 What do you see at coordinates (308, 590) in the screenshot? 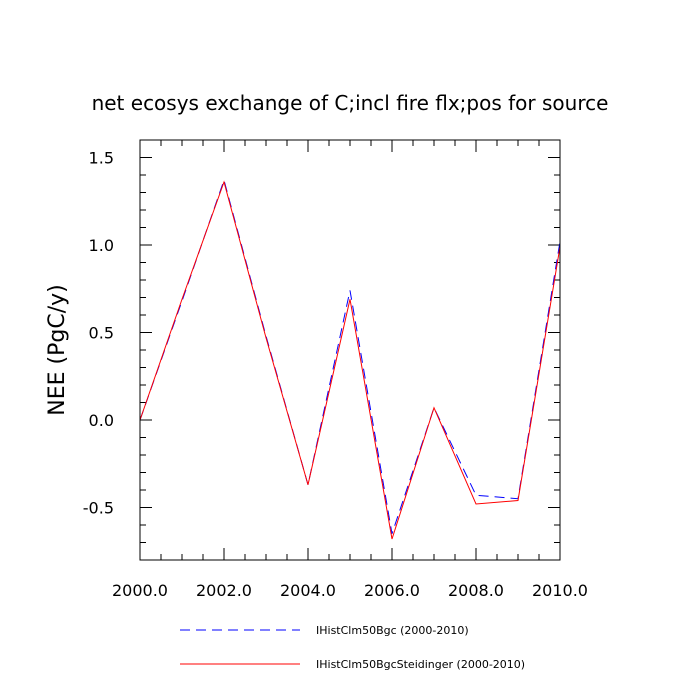
I see `x-tick-label: 2004.0` at bounding box center [308, 590].